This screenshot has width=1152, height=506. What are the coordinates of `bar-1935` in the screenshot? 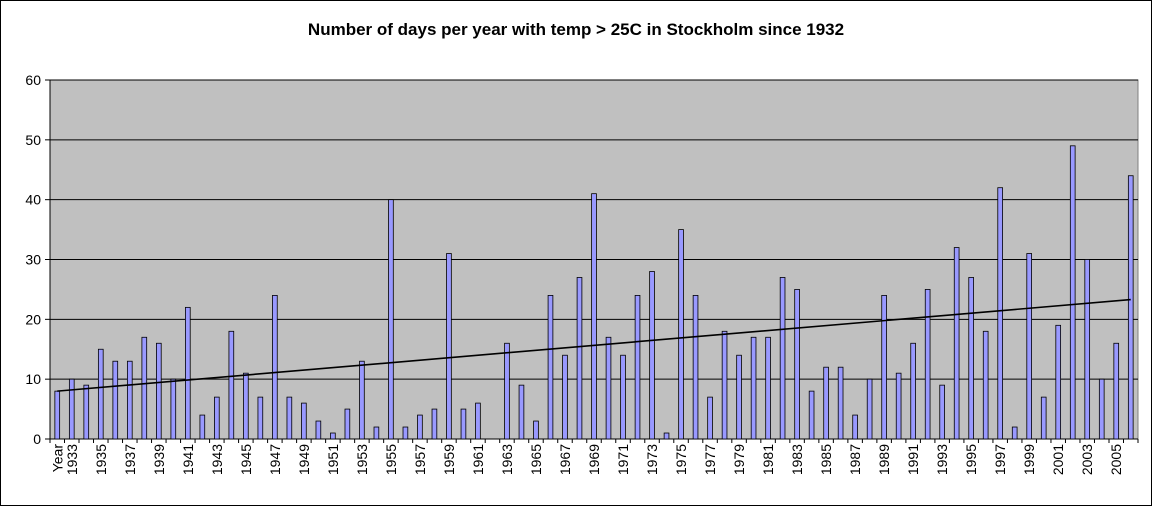 It's located at (100, 394).